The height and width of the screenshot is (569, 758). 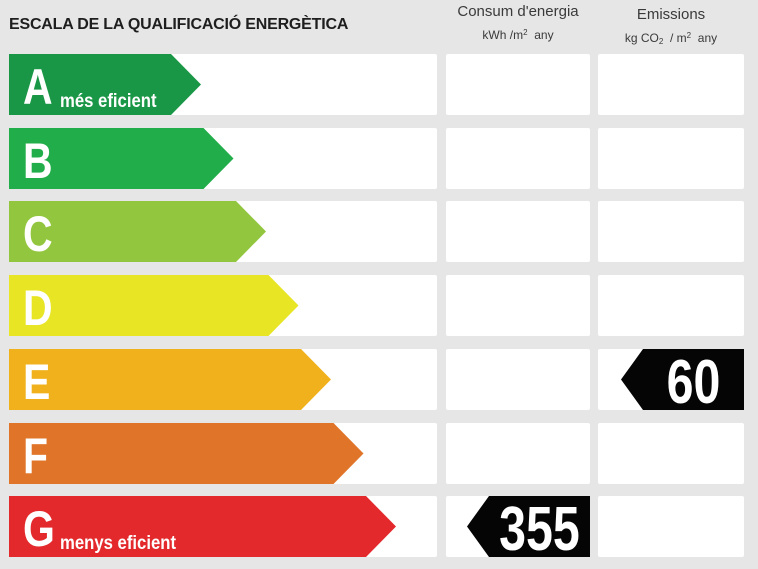 What do you see at coordinates (118, 542) in the screenshot?
I see `rating-label-g: menys eficient` at bounding box center [118, 542].